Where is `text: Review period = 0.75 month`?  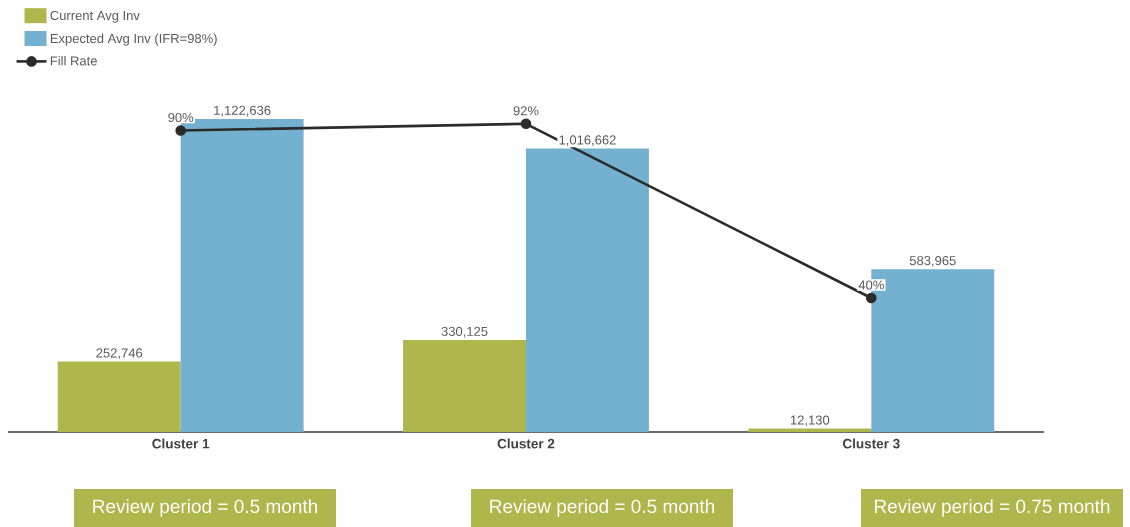 text: Review period = 0.75 month is located at coordinates (992, 508).